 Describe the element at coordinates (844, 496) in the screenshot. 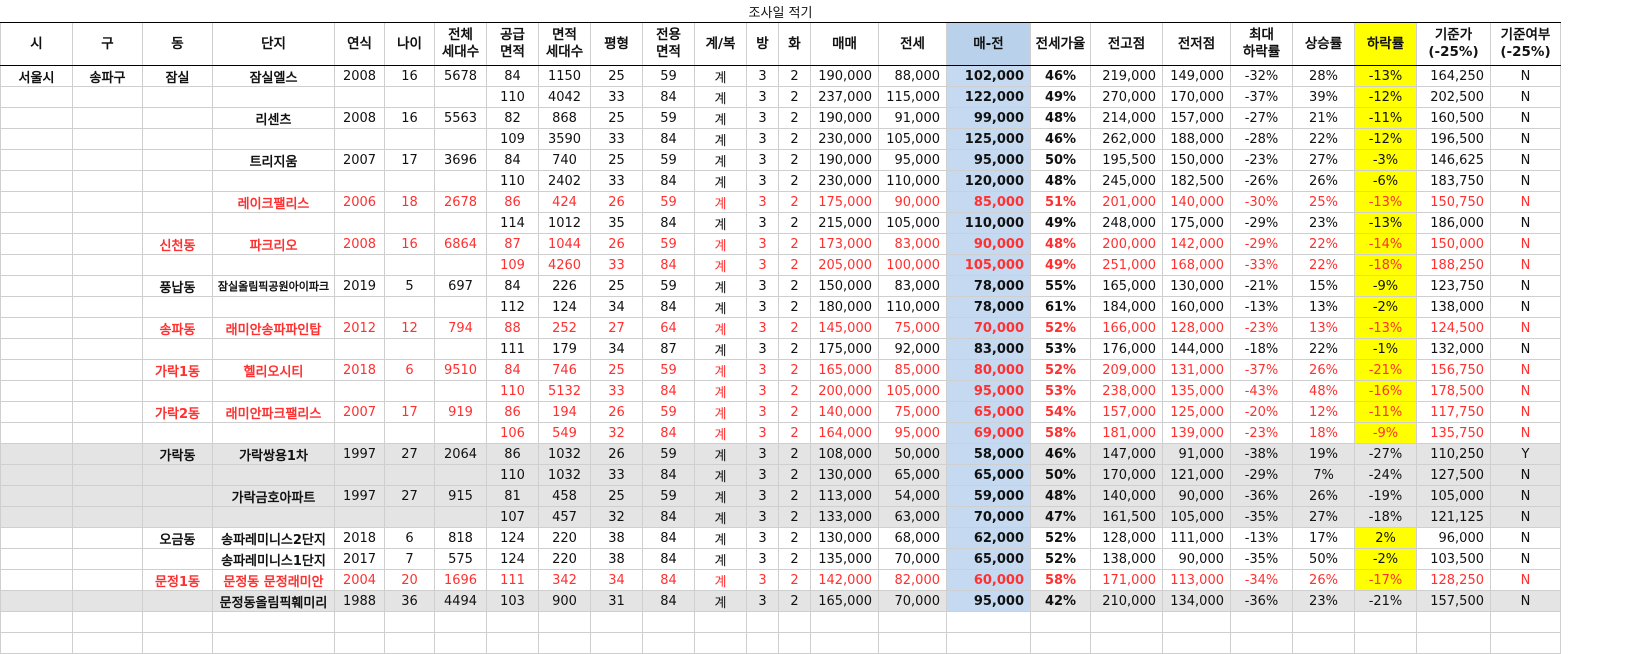

I see `cell-sale-price: 113,000` at that location.